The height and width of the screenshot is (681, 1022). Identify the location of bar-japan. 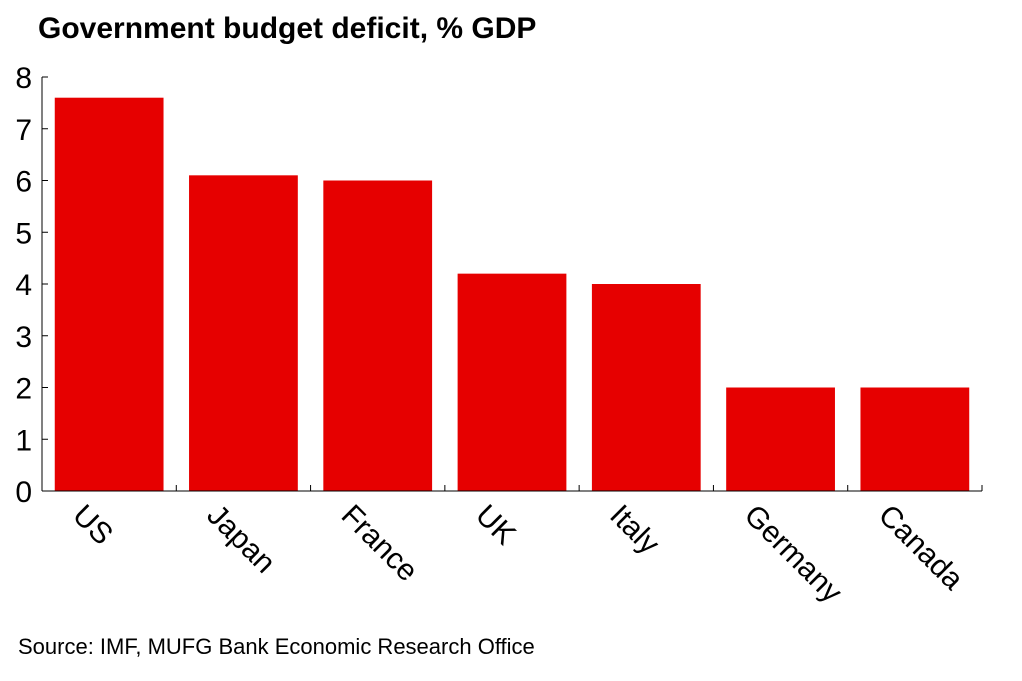
(243, 333).